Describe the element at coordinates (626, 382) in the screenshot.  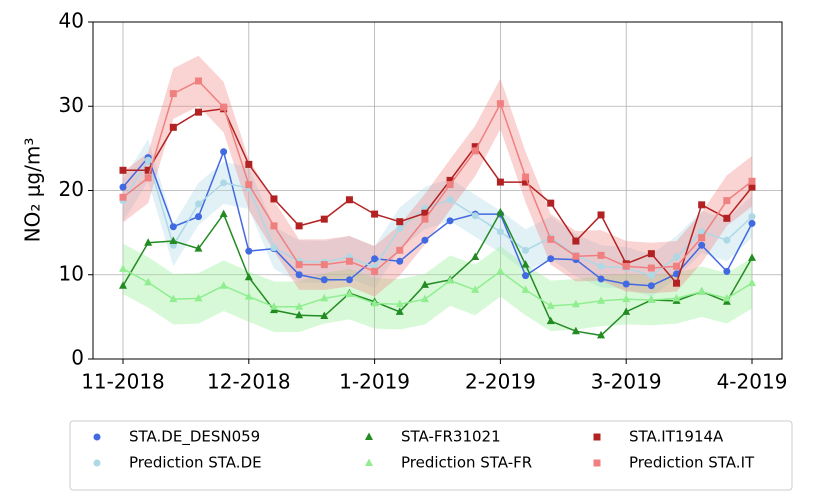
I see `x-tick-label: 3-2019` at that location.